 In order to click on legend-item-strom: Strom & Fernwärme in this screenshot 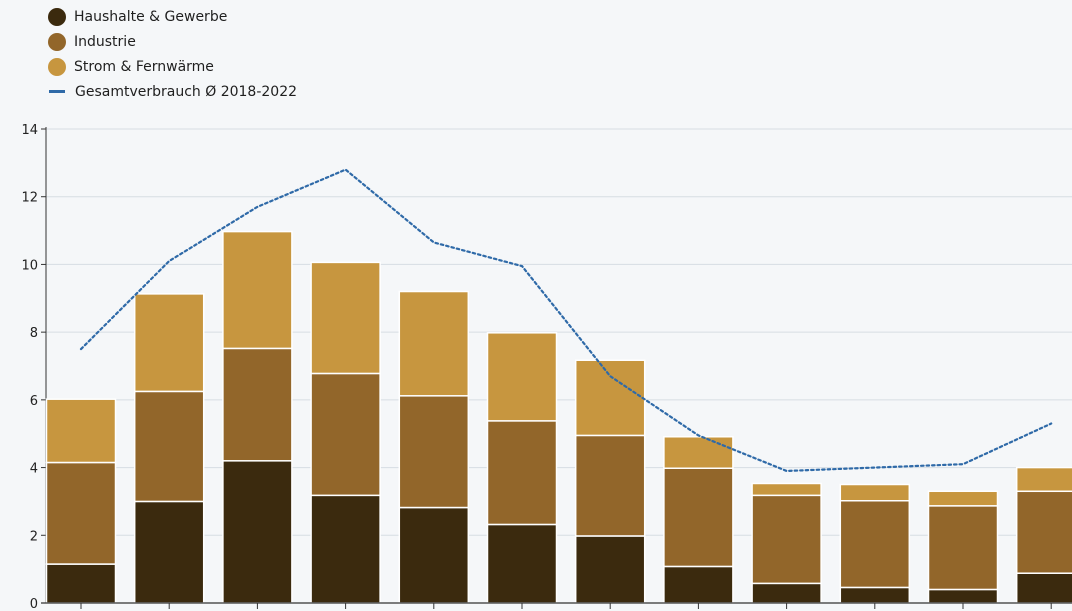, I will do `click(172, 66)`.